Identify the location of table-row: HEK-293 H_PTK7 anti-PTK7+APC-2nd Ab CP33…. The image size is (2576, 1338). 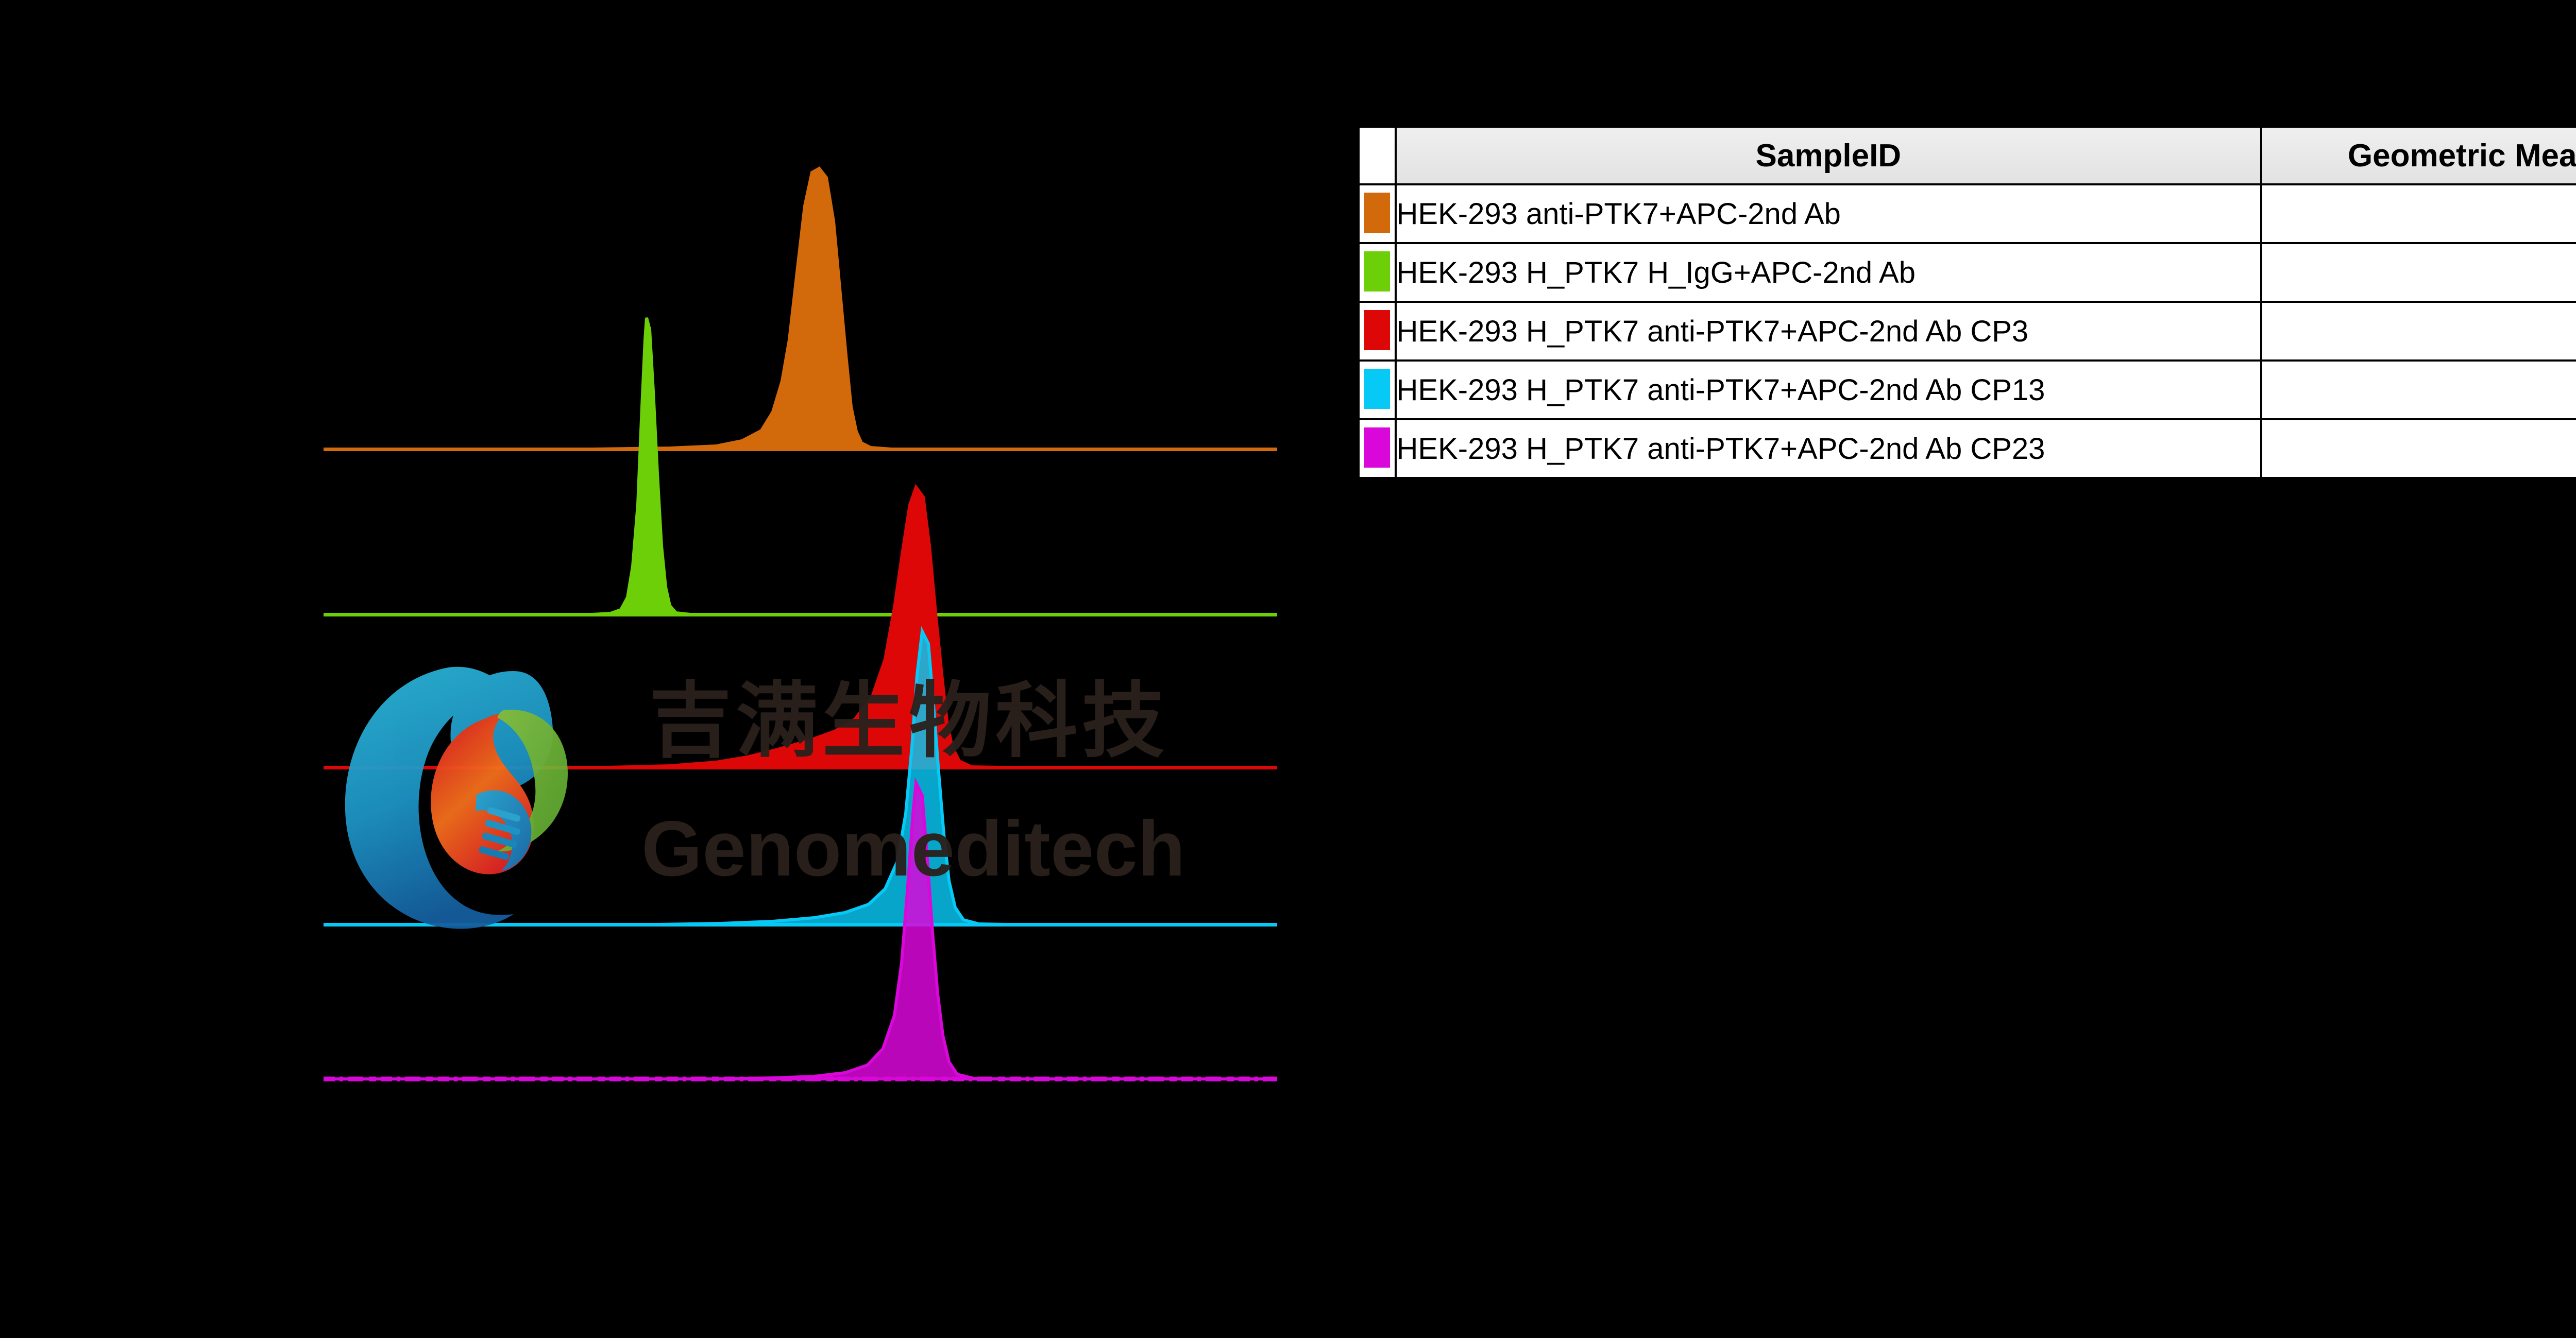
(1966, 331).